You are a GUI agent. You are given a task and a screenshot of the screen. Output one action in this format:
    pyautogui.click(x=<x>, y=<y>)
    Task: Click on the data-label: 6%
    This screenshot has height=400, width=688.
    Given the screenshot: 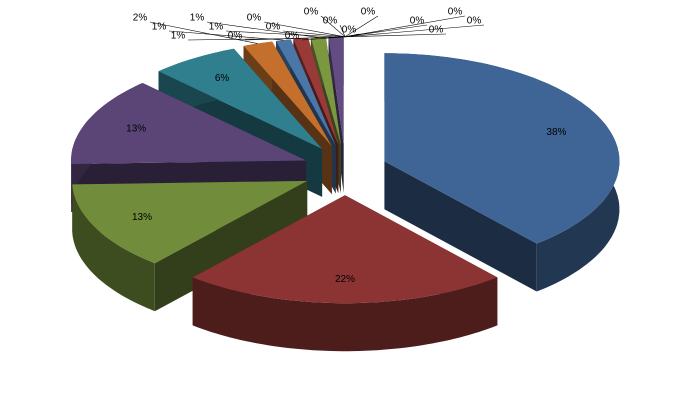 What is the action you would take?
    pyautogui.click(x=222, y=78)
    